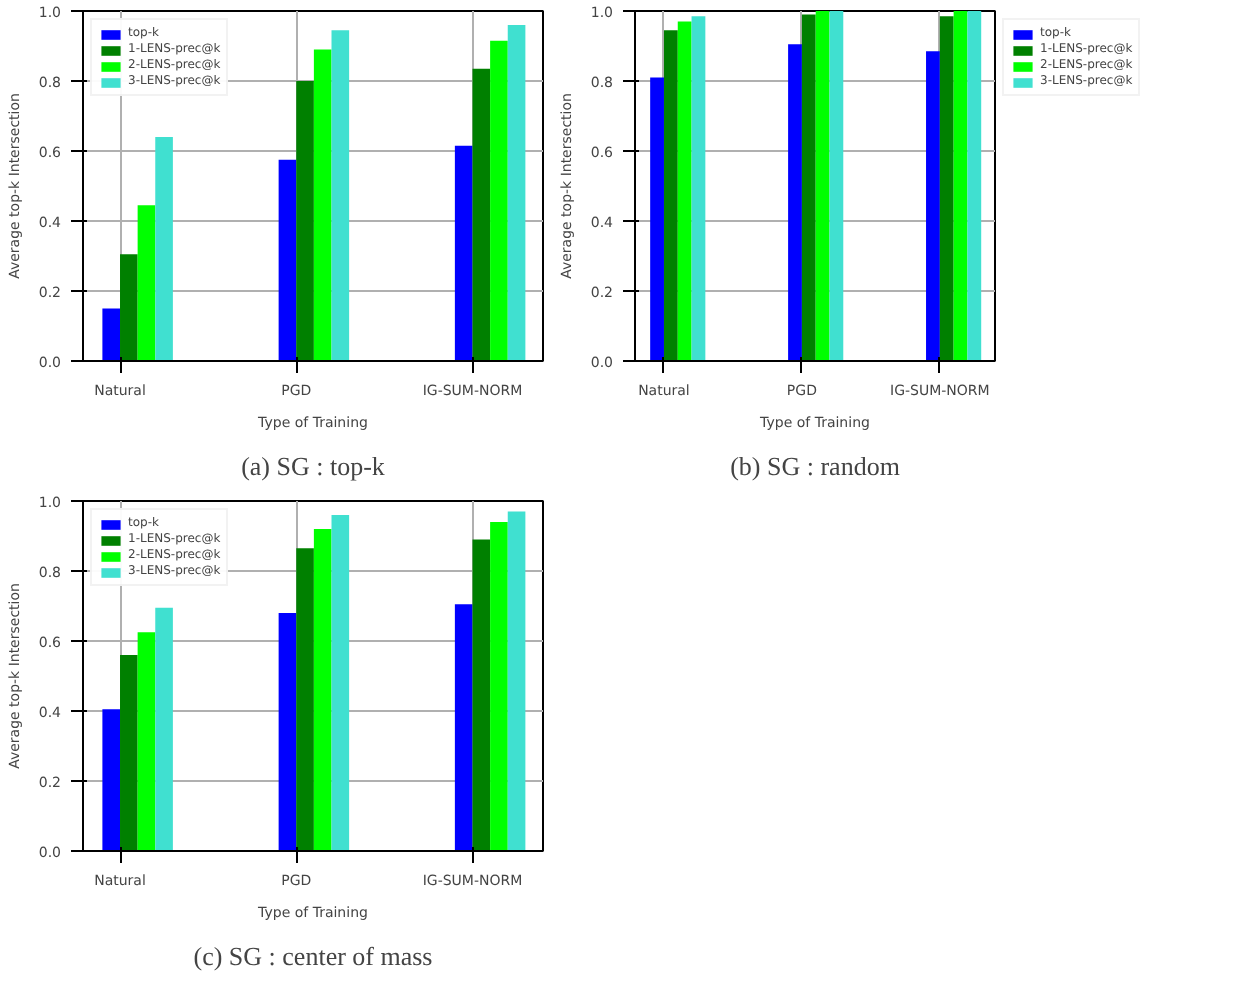 This screenshot has height=998, width=1258. Describe the element at coordinates (313, 466) in the screenshot. I see `text: (a) SG : top-k` at that location.